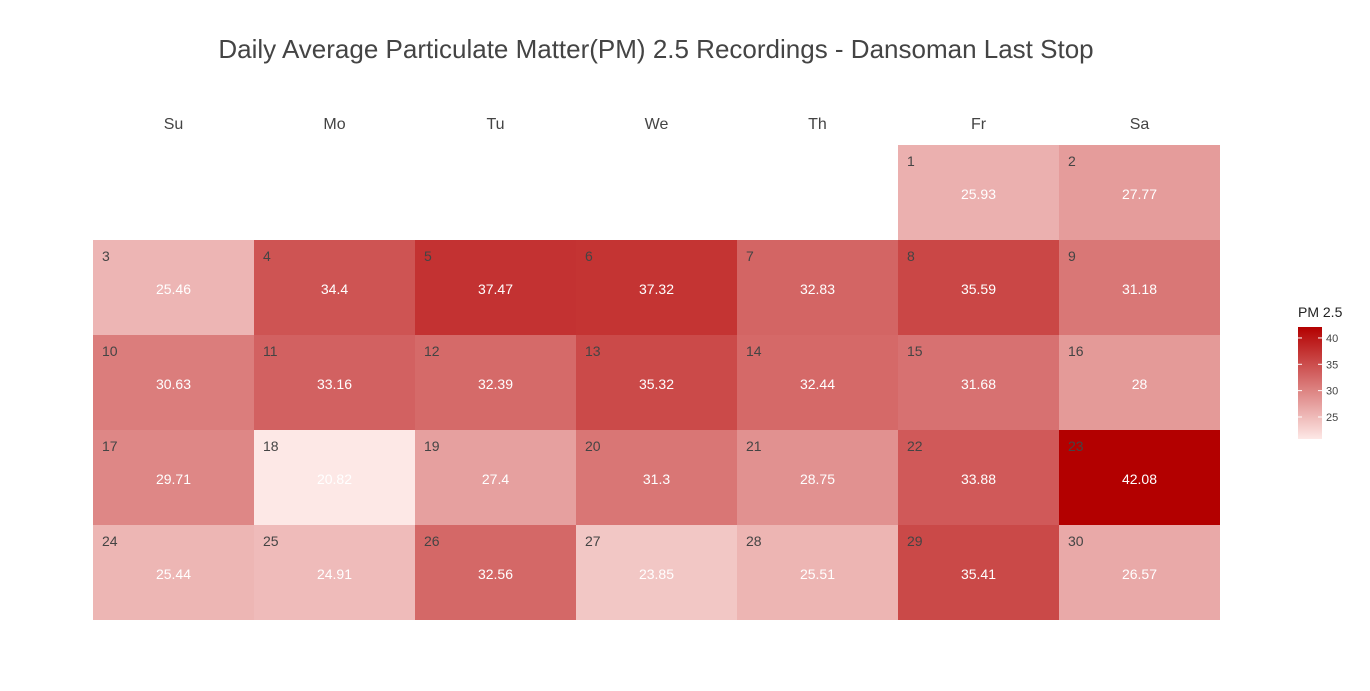  Describe the element at coordinates (334, 124) in the screenshot. I see `weekday-label: Mo` at that location.